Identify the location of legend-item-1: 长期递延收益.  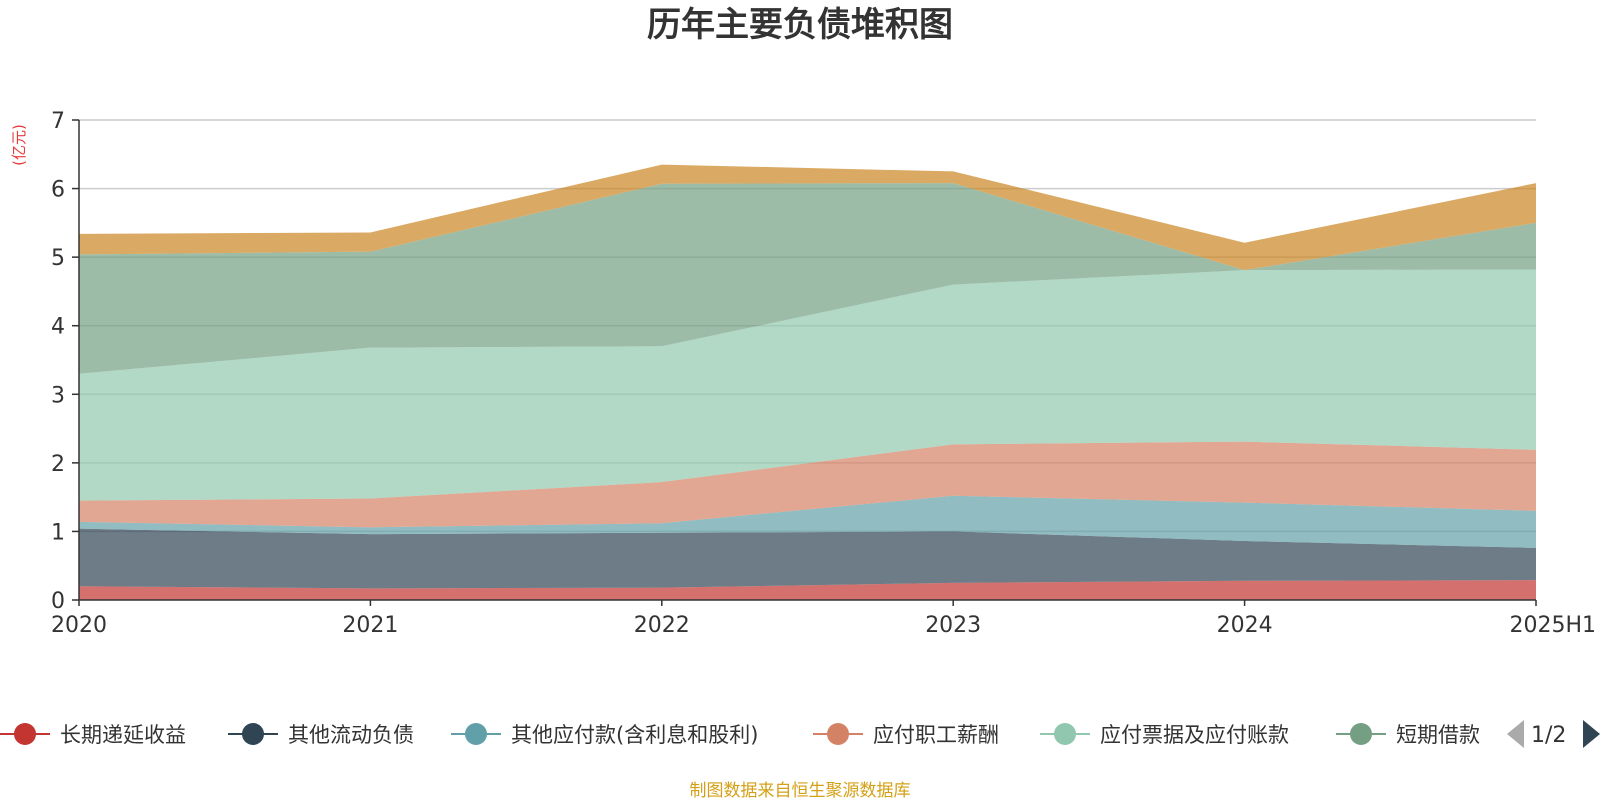
(93, 735).